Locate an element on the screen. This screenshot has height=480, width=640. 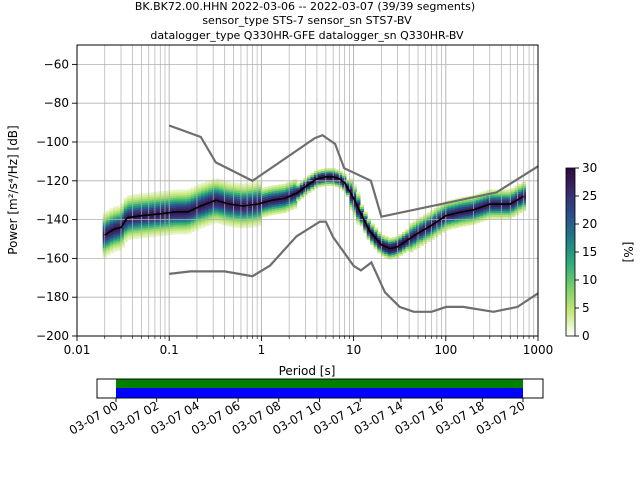
x-axis-ticks: 0.01 0.1 1 10 100 1000 is located at coordinates (308, 346).